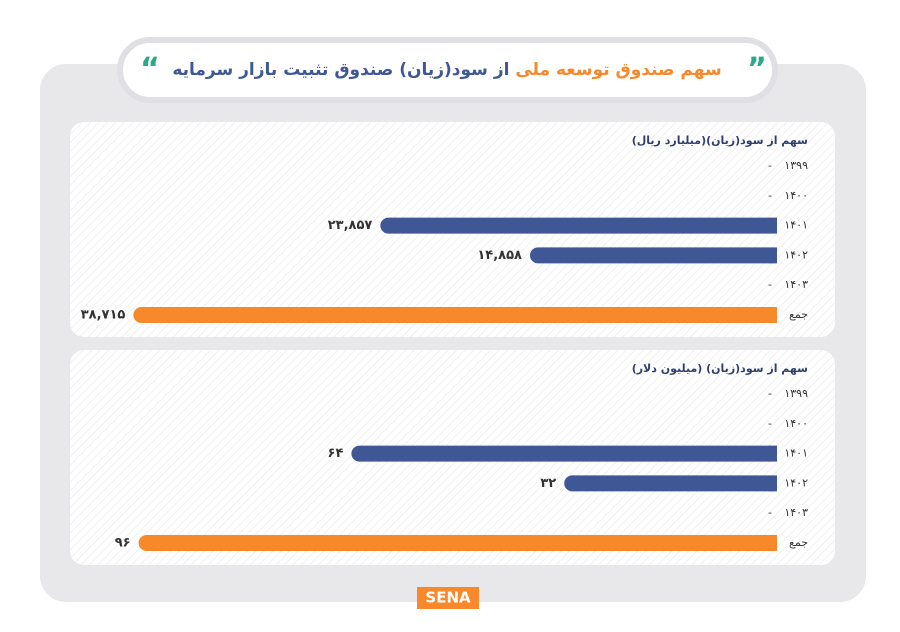 This screenshot has height=632, width=900. Describe the element at coordinates (548, 483) in the screenshot. I see `value-label: ۳۲` at that location.